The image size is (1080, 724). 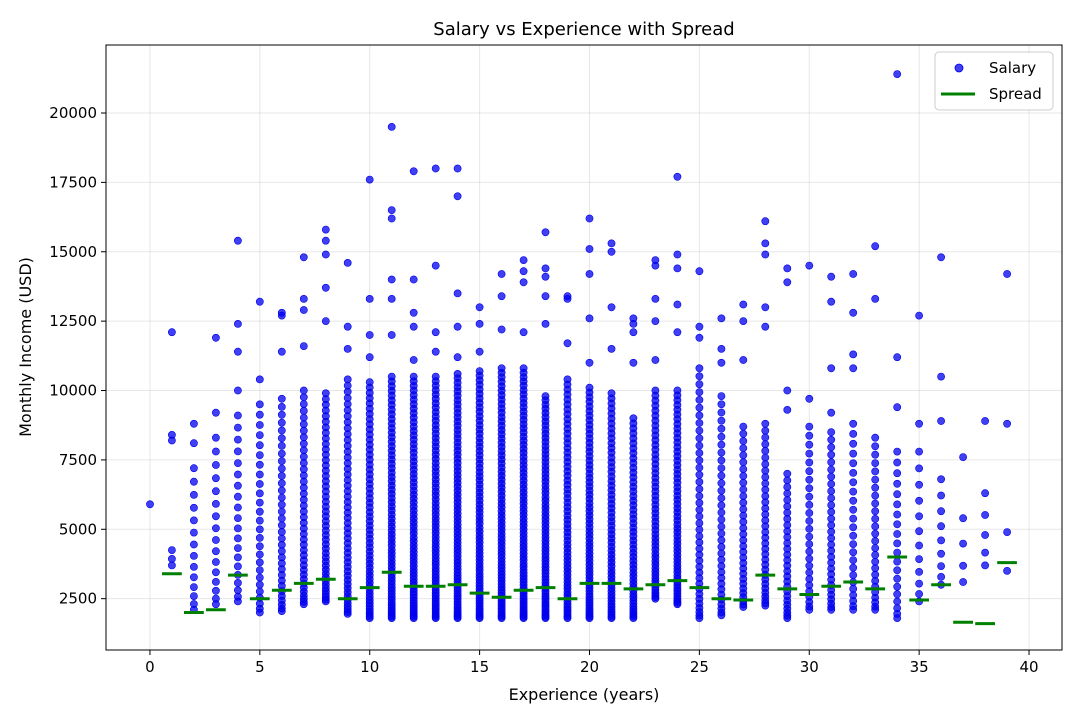 I want to click on y-tick-label: 10000, so click(x=73, y=391).